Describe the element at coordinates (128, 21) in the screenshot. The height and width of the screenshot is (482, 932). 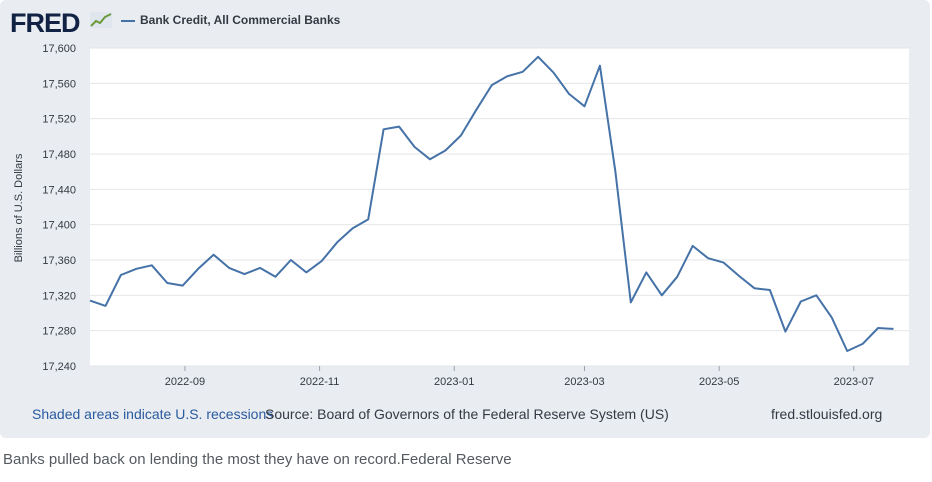
I see `legend-line-swatch` at that location.